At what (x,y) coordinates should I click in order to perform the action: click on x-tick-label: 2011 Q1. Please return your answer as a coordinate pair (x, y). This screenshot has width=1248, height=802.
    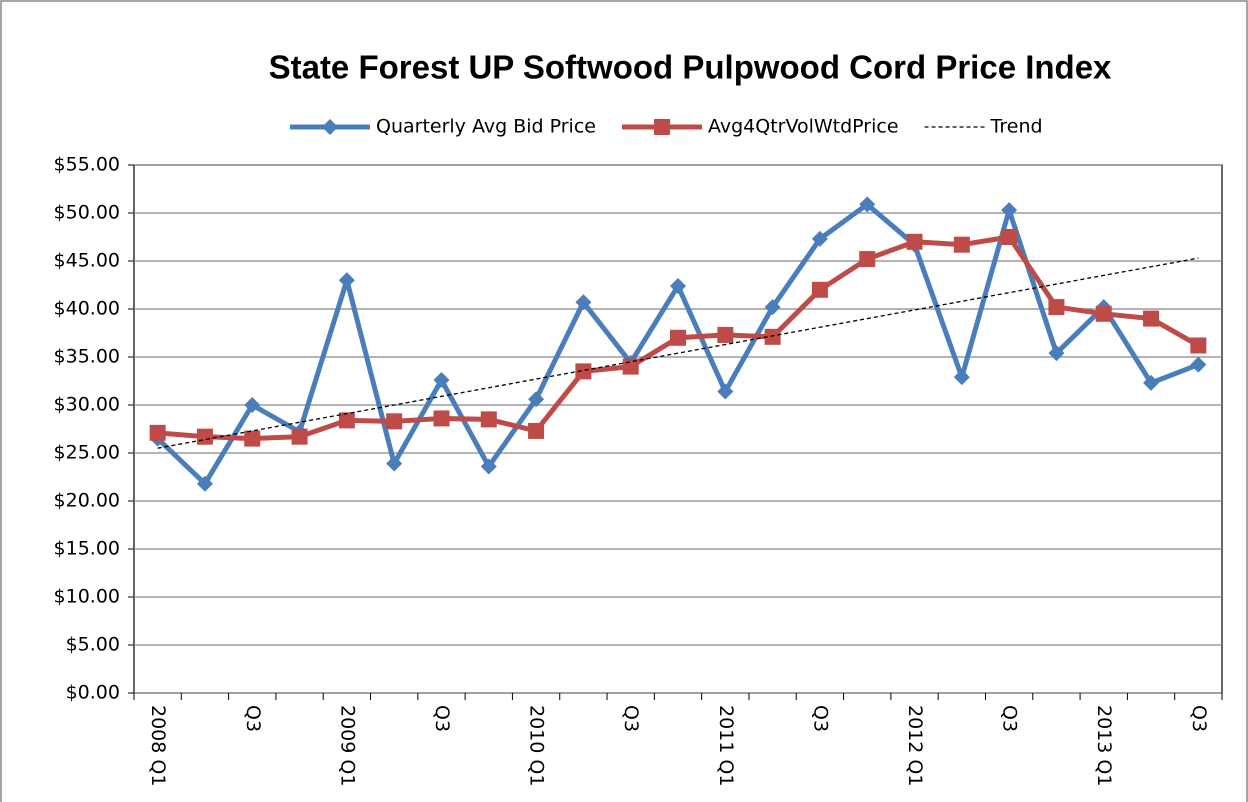
    Looking at the image, I should click on (726, 745).